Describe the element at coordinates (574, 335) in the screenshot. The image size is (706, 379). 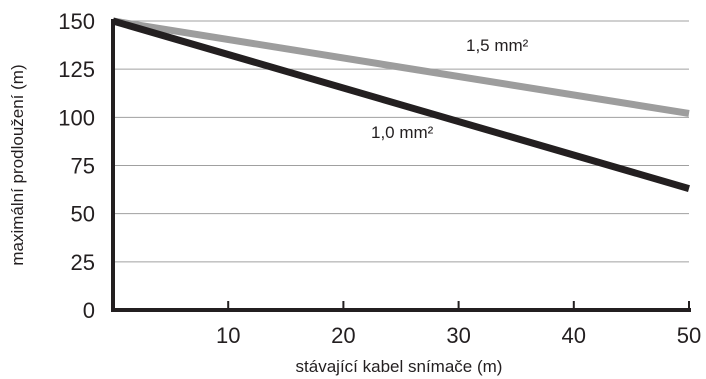
I see `x-tick-label: 40` at that location.